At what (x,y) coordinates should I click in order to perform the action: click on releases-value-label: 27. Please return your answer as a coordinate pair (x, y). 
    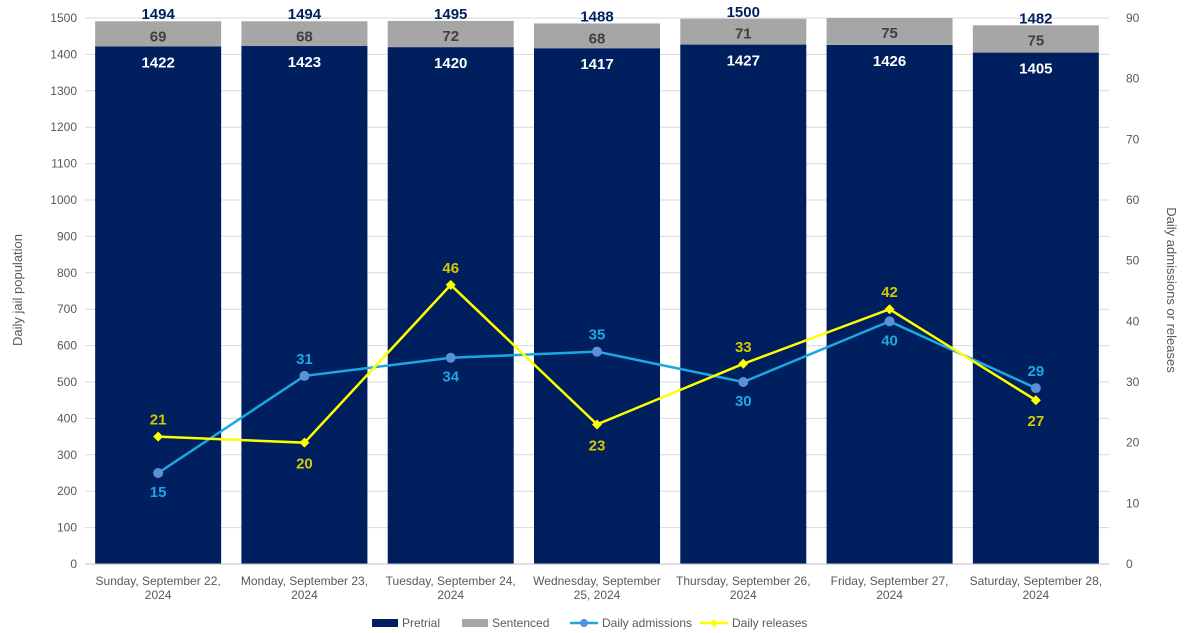
    Looking at the image, I should click on (1036, 421).